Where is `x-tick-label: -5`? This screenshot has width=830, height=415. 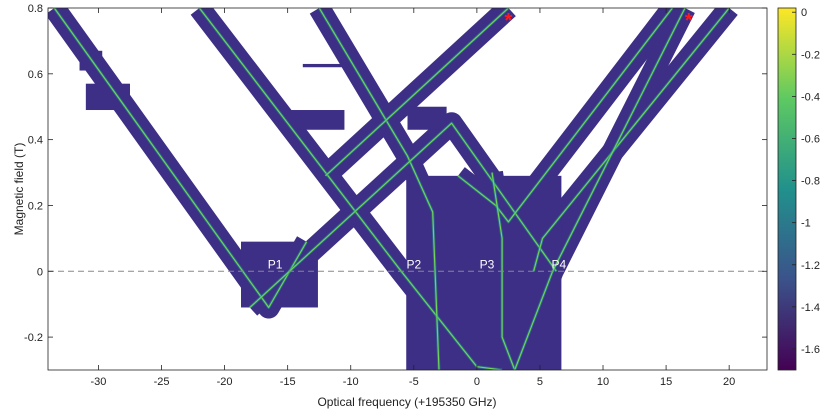 x-tick-label: -5 is located at coordinates (414, 382).